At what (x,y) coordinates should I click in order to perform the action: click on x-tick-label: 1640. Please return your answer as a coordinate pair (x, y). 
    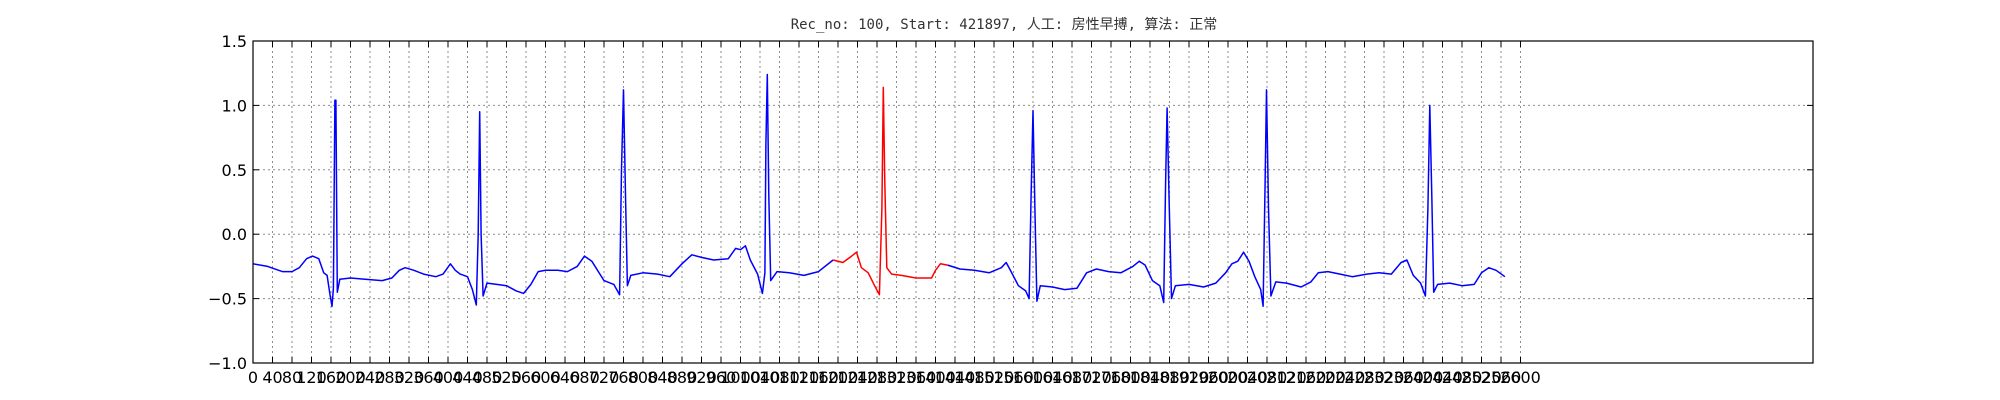
    Looking at the image, I should click on (1052, 377).